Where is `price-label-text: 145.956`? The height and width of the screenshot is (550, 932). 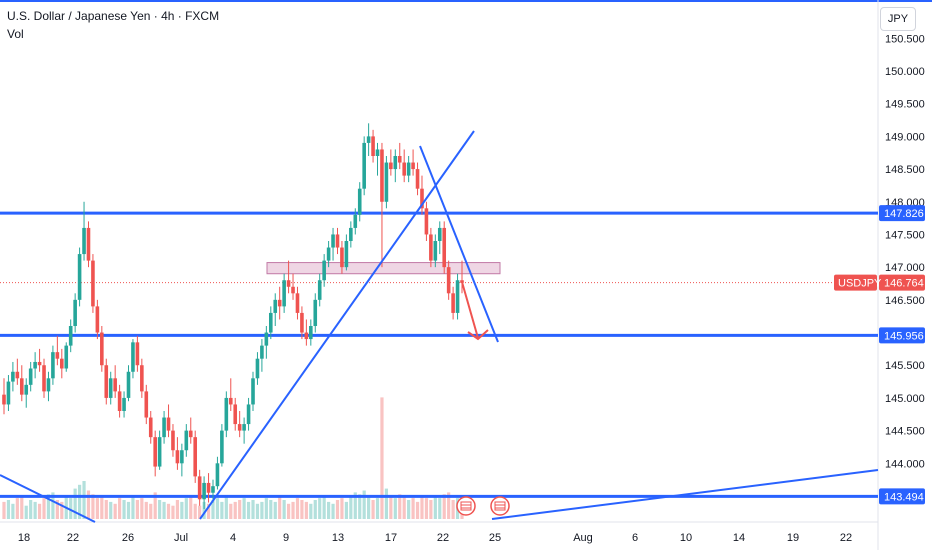
price-label-text: 145.956 is located at coordinates (904, 336).